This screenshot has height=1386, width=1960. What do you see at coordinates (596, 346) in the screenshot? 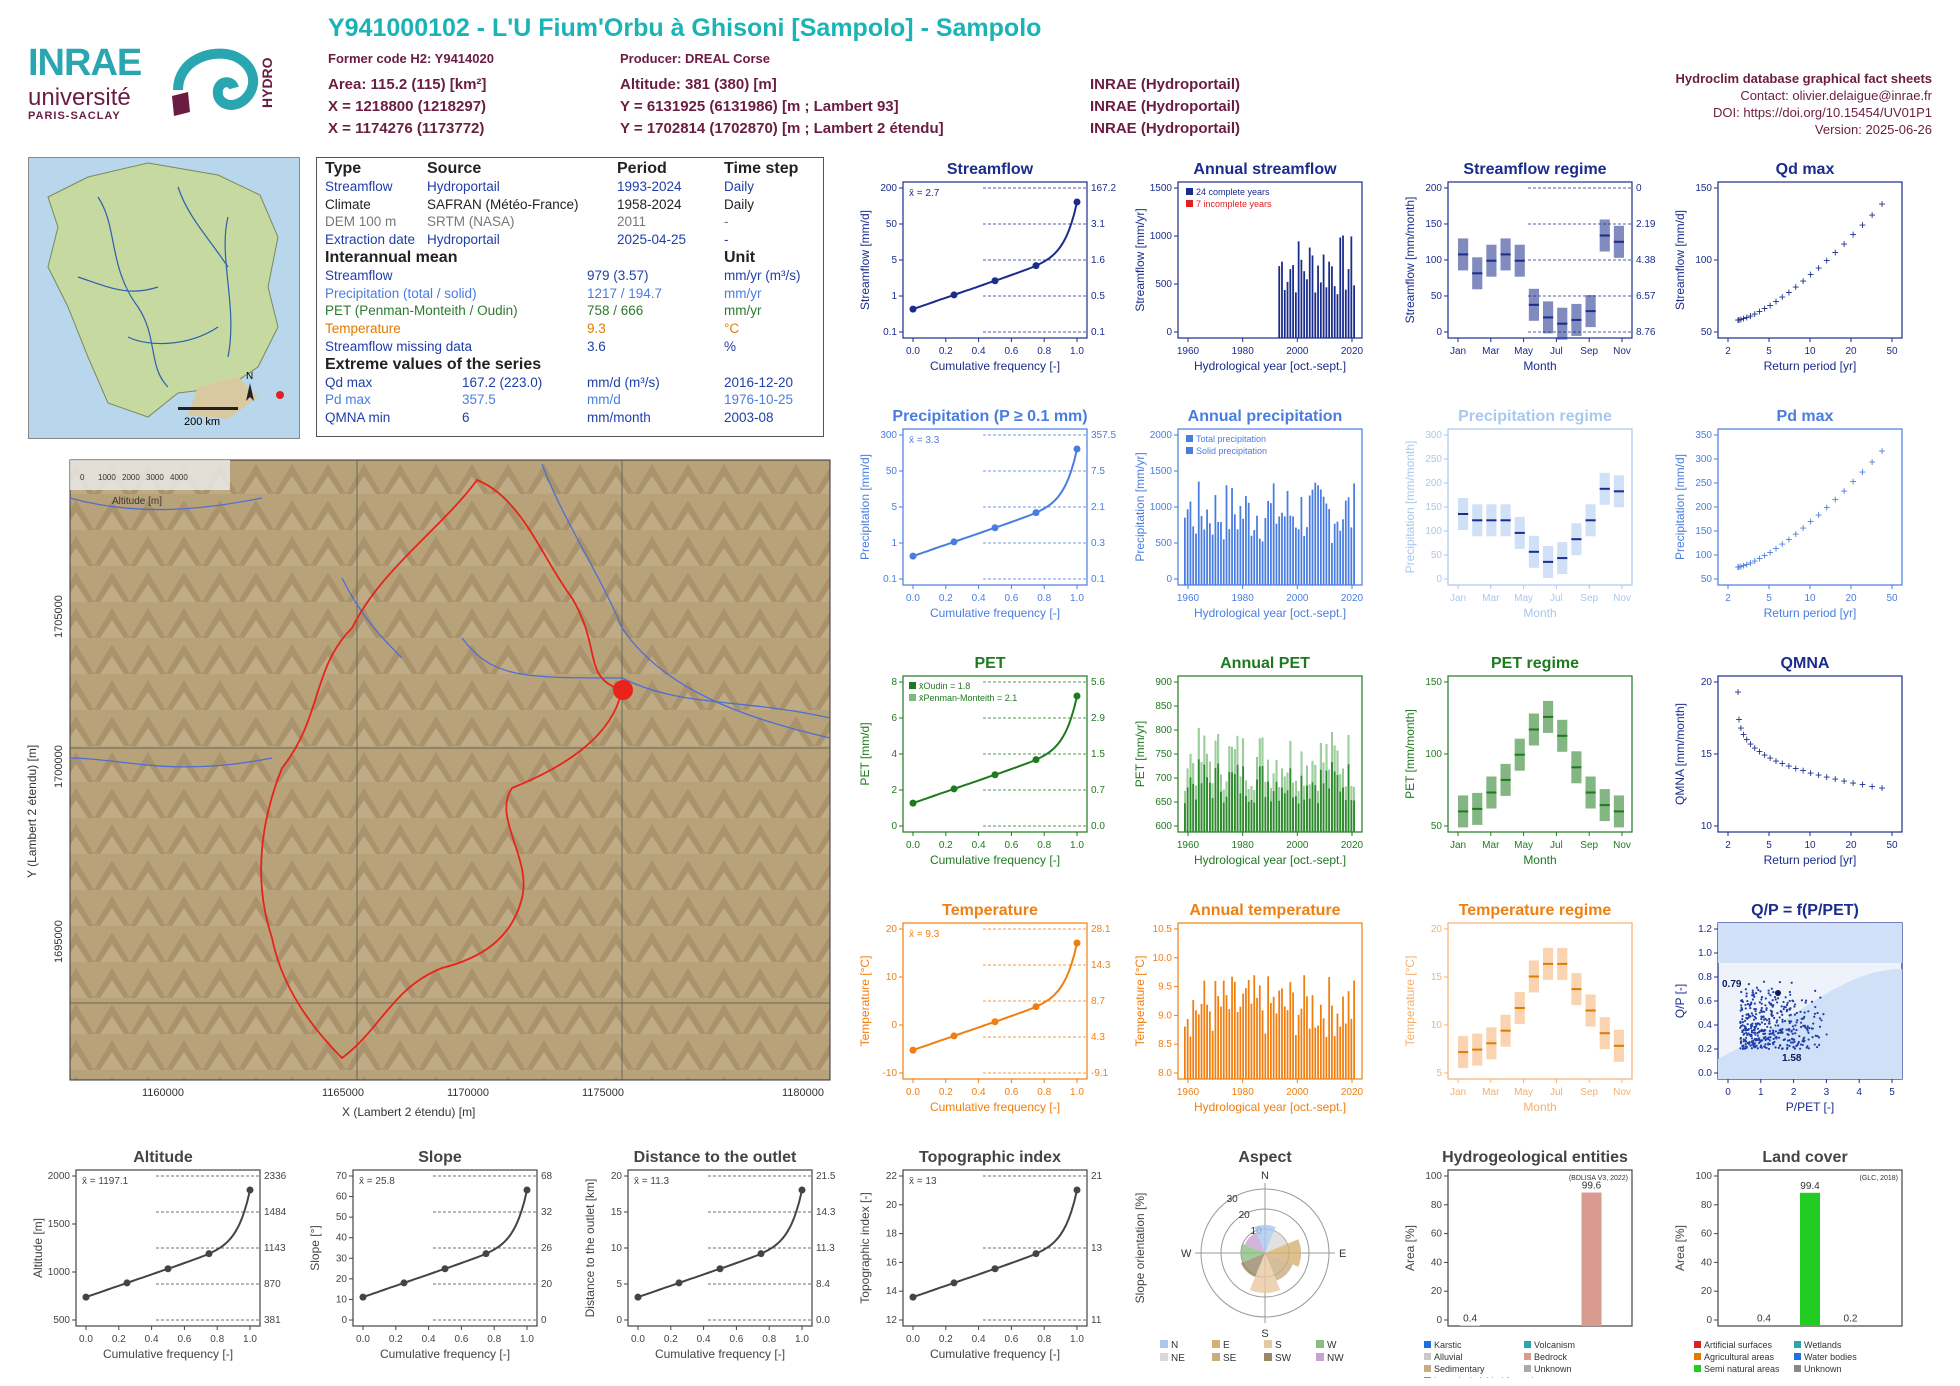
I see `mean-value: 3.6` at bounding box center [596, 346].